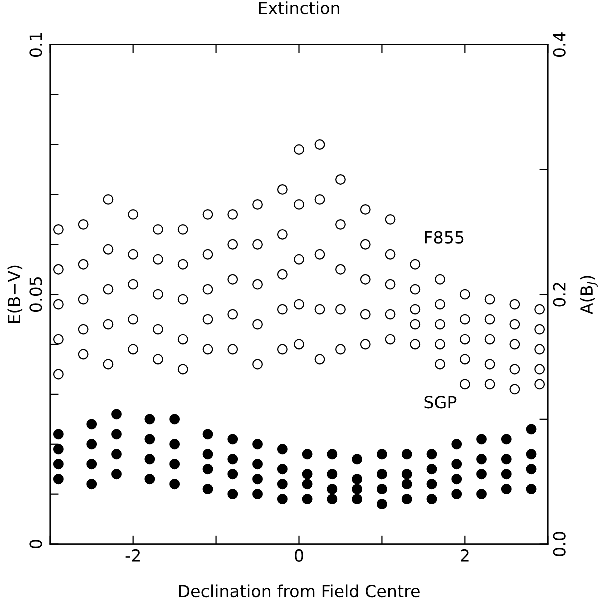 Image resolution: width=607 pixels, height=615 pixels. I want to click on x-tick-label: -2, so click(133, 555).